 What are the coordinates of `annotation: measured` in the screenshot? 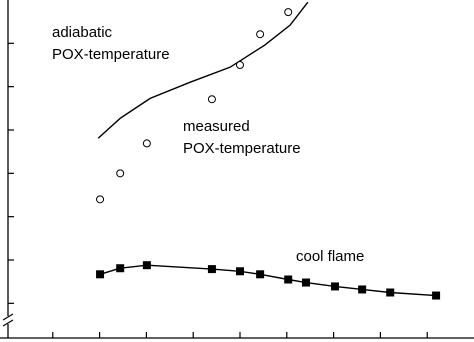 It's located at (216, 126).